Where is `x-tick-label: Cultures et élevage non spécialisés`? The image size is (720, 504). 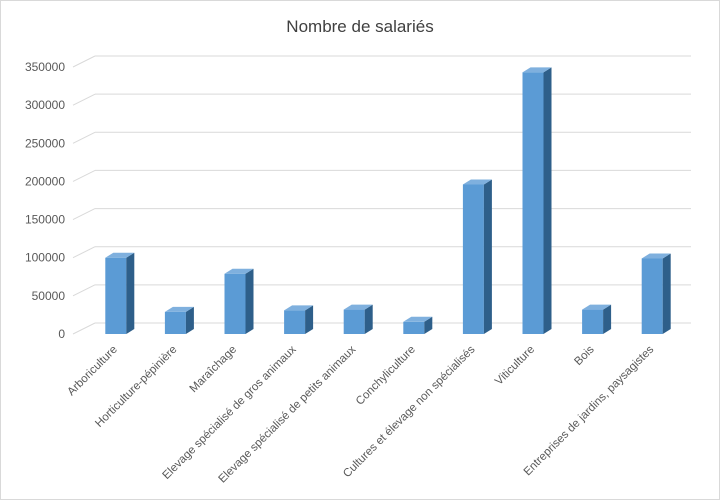 x-tick-label: Cultures et élevage non spécialisés is located at coordinates (409, 411).